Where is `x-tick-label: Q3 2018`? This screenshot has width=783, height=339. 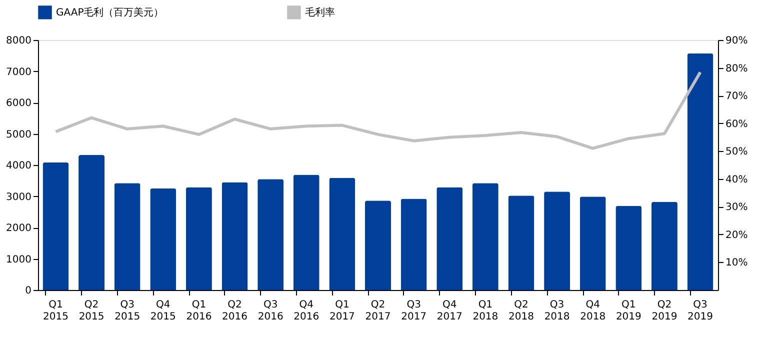
x-tick-label: Q3 2018 is located at coordinates (557, 311).